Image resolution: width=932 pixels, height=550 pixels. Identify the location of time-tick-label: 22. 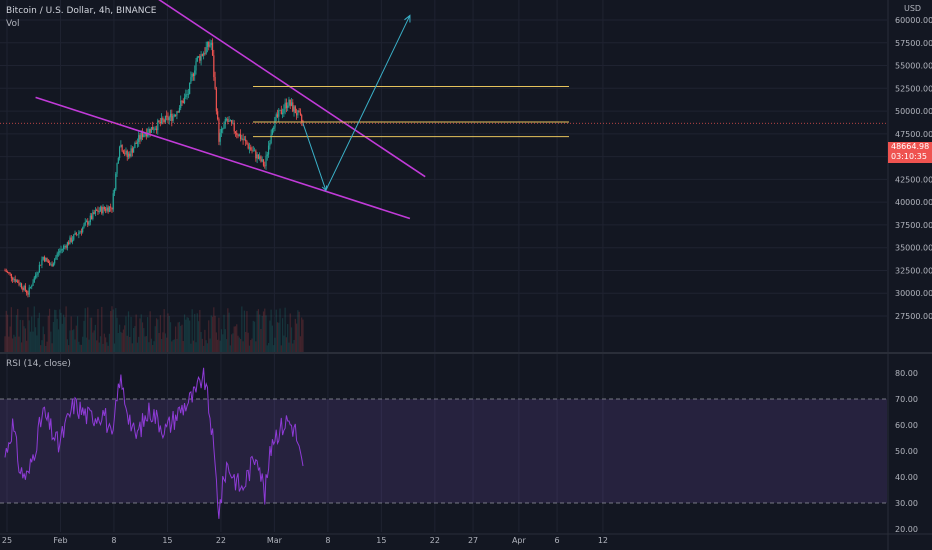
(435, 540).